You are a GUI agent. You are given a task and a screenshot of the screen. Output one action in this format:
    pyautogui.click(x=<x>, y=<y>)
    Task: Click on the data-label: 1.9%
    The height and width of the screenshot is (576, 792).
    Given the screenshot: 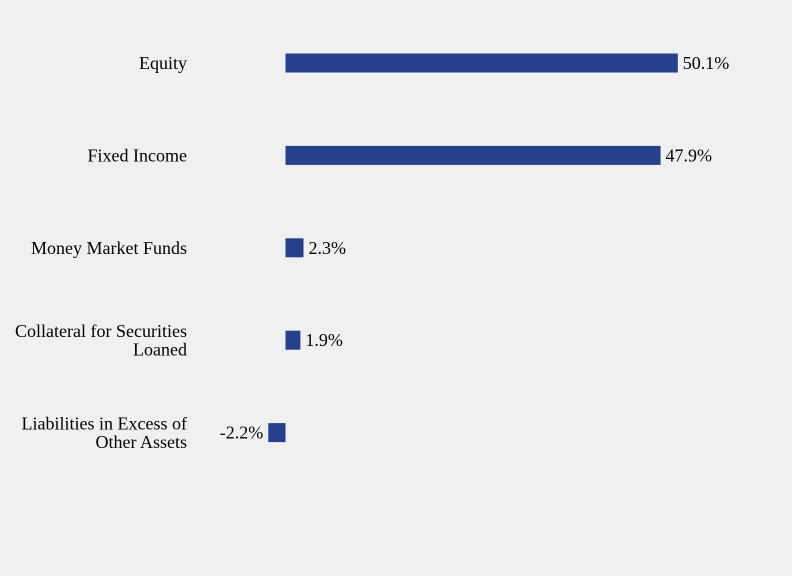 What is the action you would take?
    pyautogui.click(x=324, y=340)
    